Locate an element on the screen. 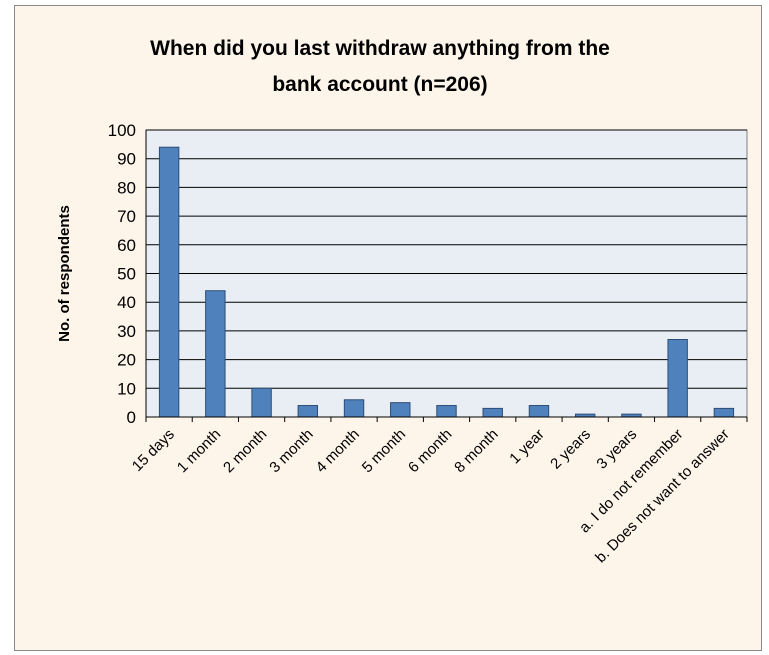  x-tick-label: 1 month is located at coordinates (199, 451).